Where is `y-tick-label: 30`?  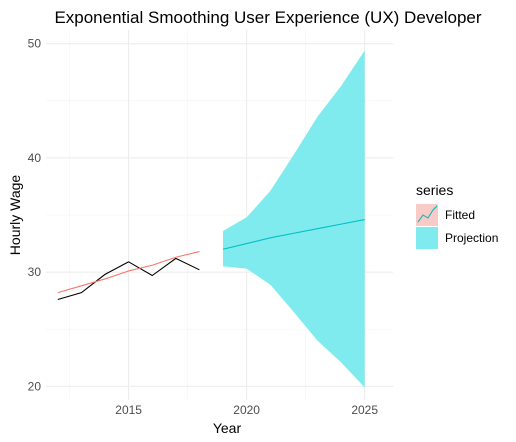 y-tick-label: 30 is located at coordinates (35, 272).